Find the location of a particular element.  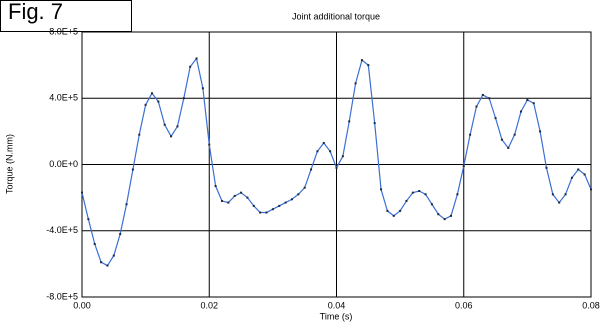

x-tick-label: 0.02 is located at coordinates (209, 305).